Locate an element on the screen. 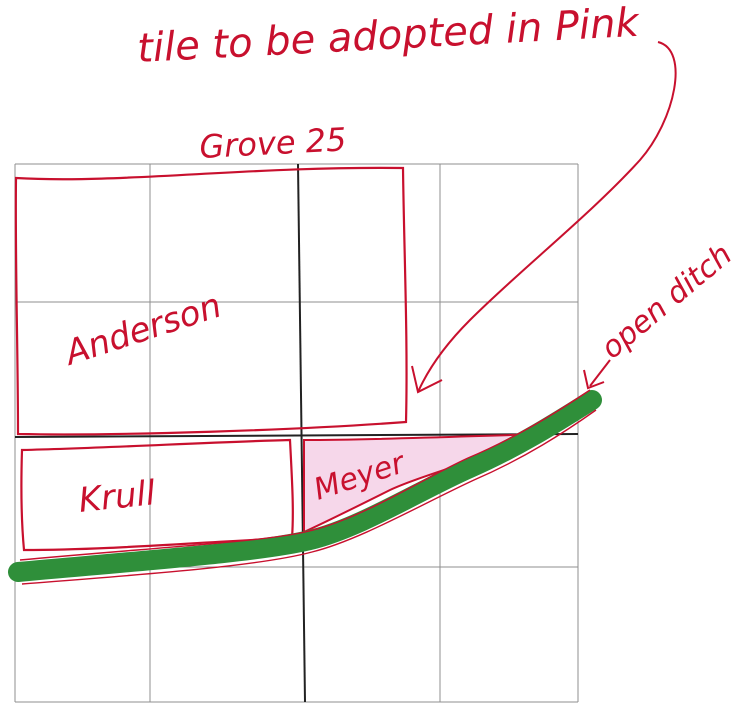  ditch-arrow-line is located at coordinates (600, 373).